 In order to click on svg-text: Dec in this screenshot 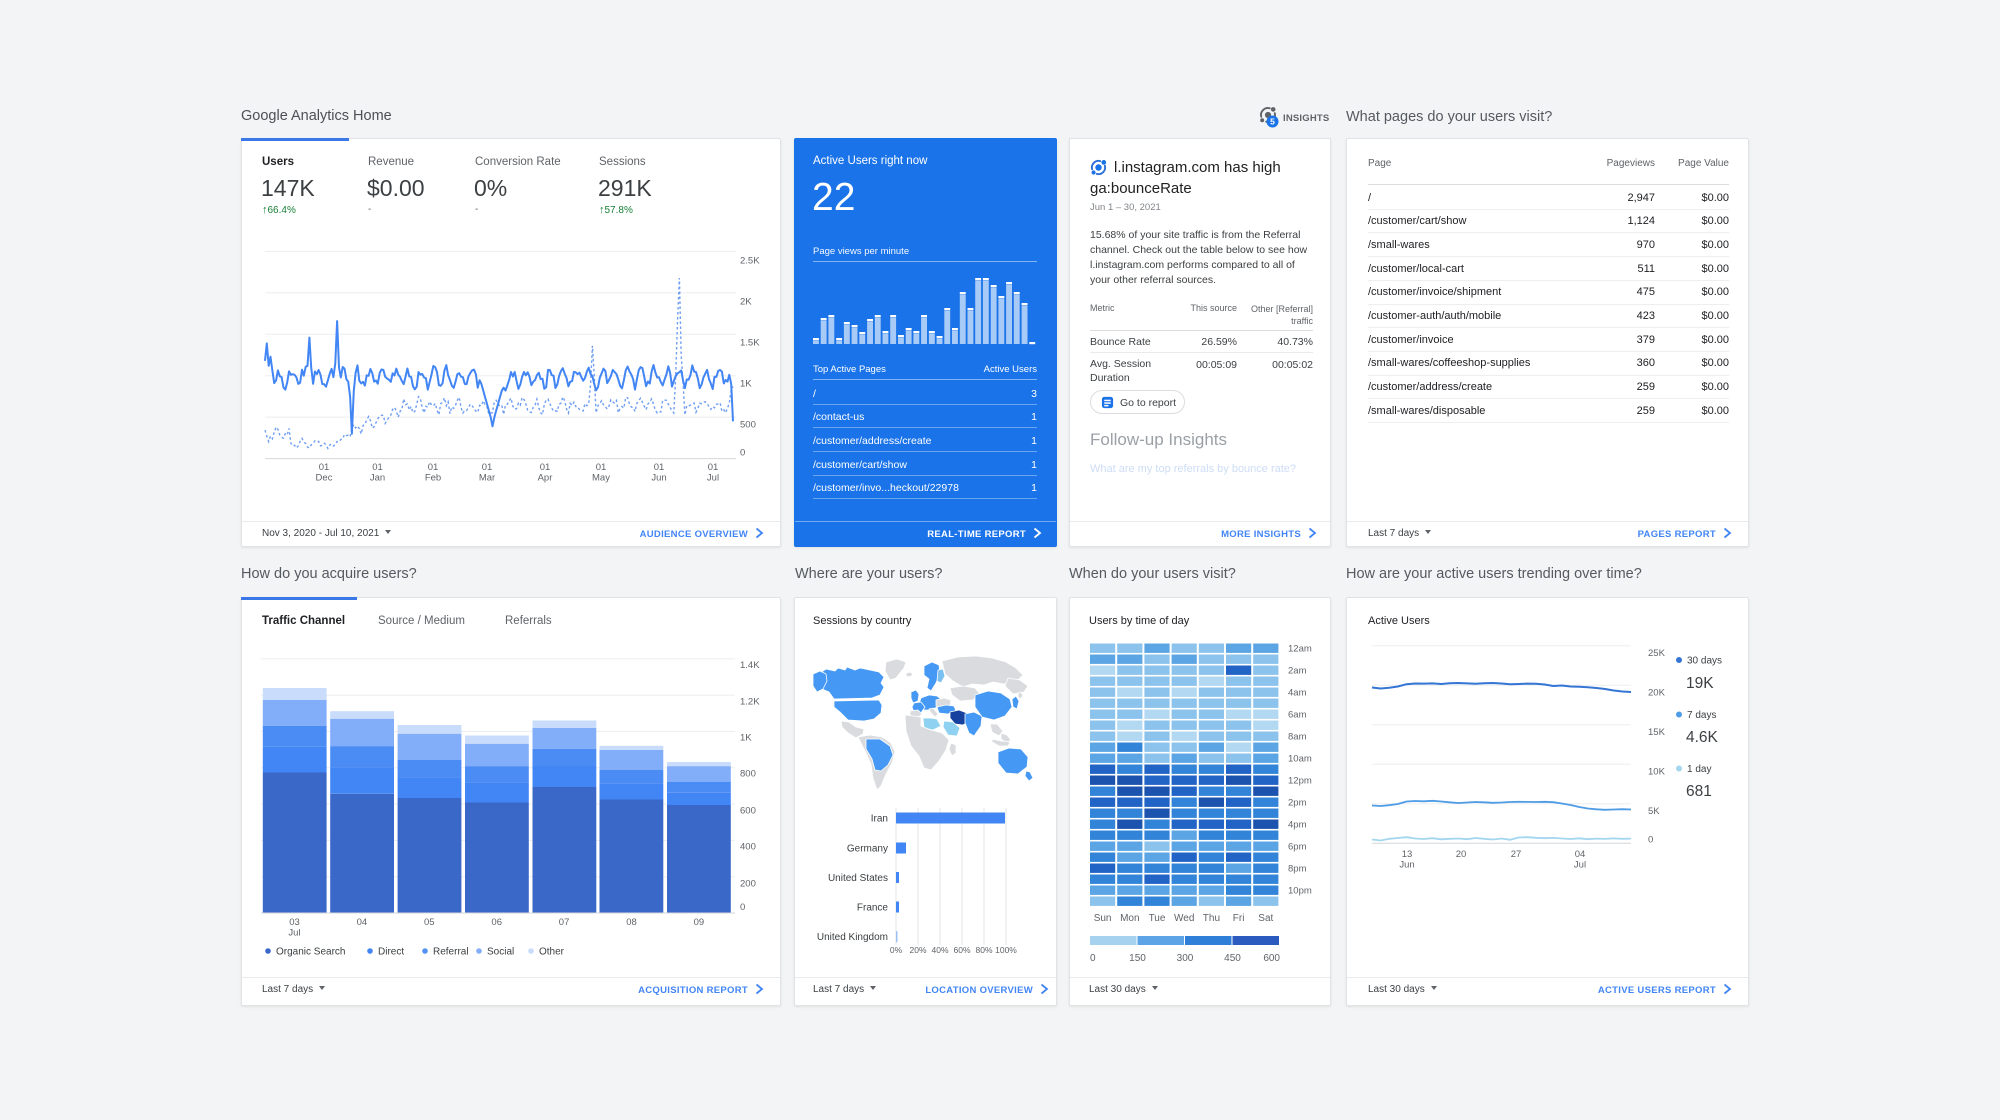, I will do `click(324, 478)`.